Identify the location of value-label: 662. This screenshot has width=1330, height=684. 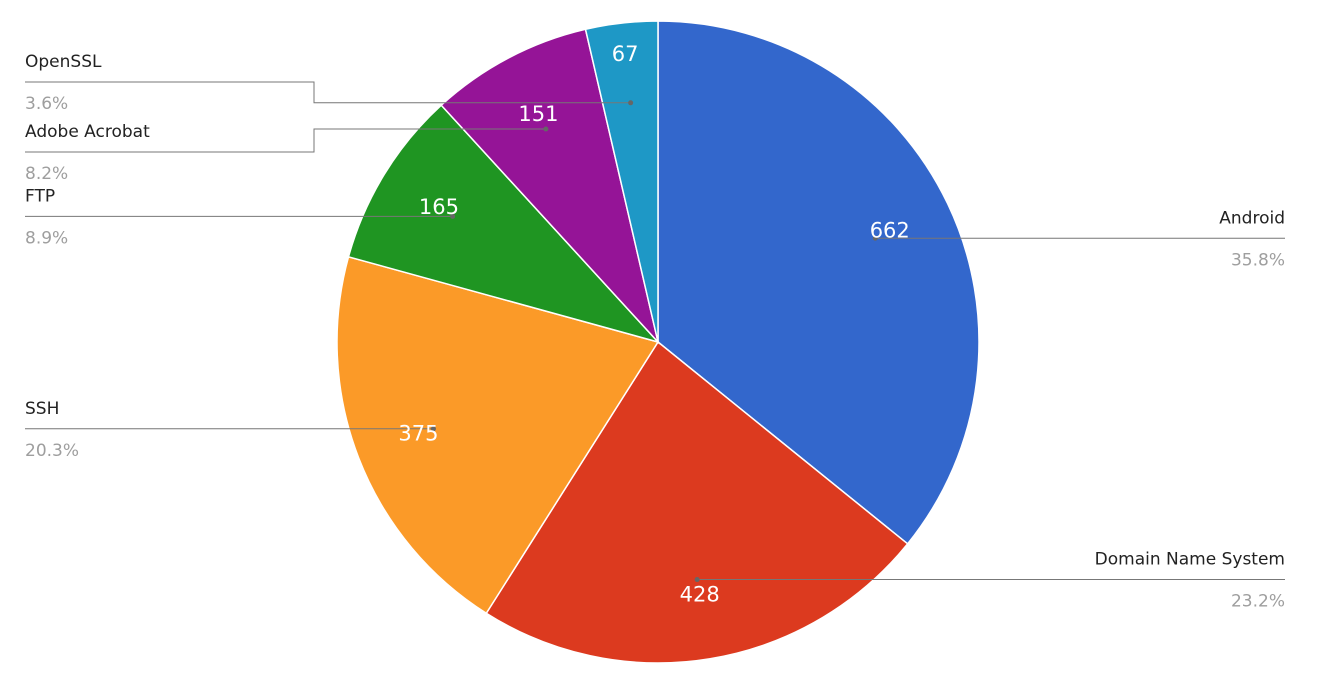
(890, 230).